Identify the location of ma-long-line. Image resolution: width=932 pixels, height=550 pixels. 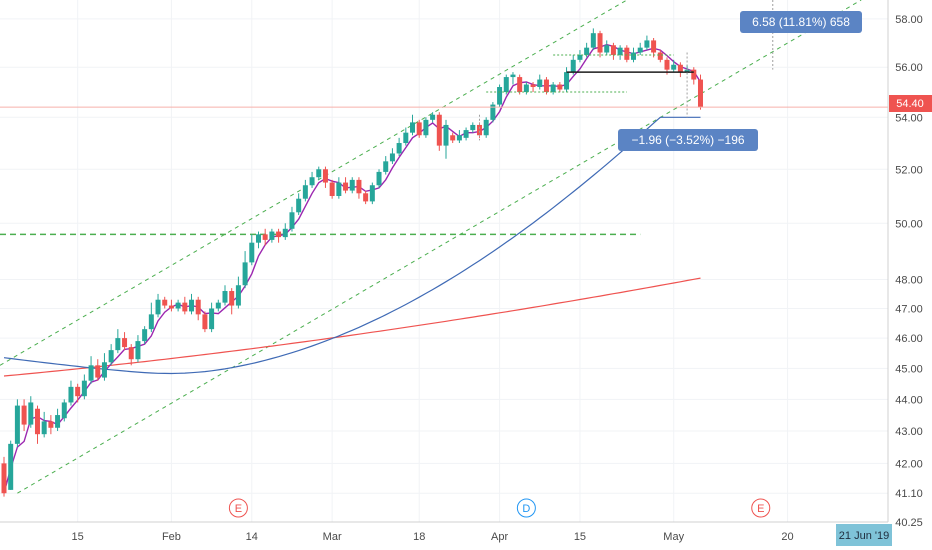
(352, 327).